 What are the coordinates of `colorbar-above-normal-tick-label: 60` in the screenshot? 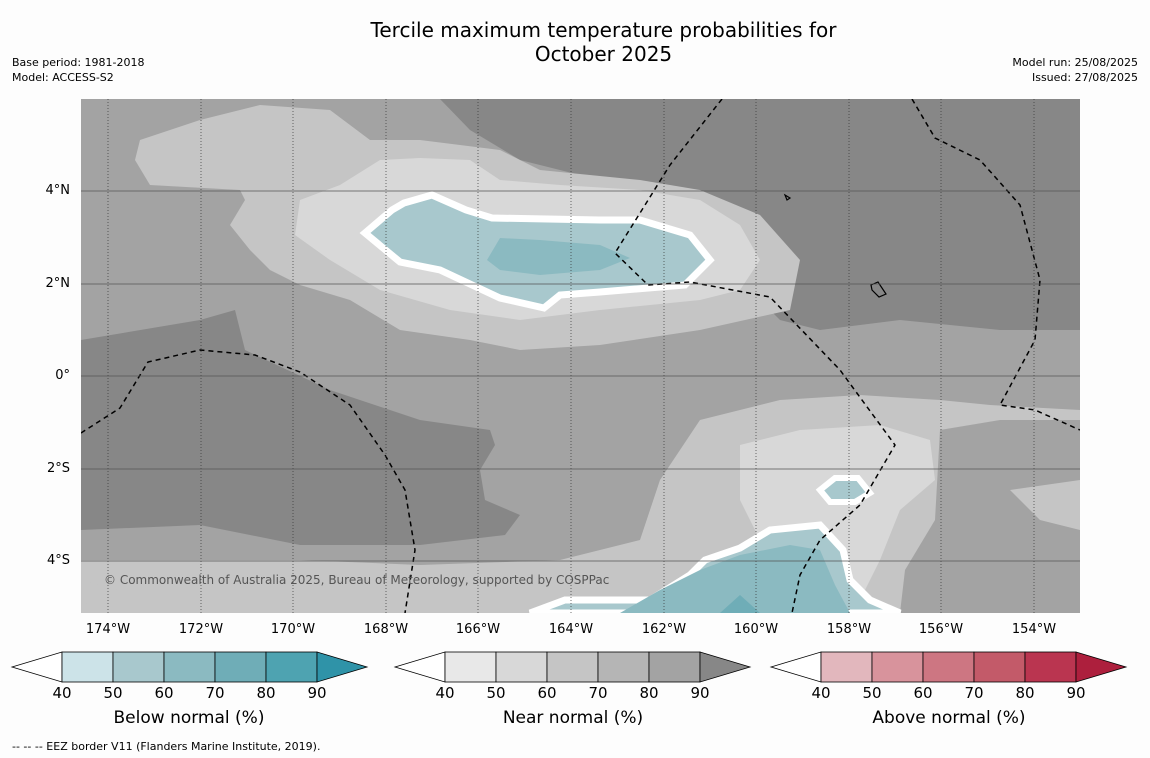 It's located at (923, 693).